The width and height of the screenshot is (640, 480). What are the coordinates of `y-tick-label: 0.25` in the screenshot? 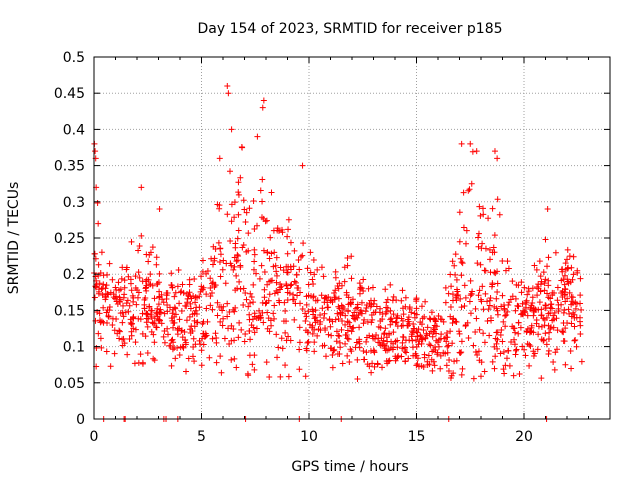 It's located at (69, 239).